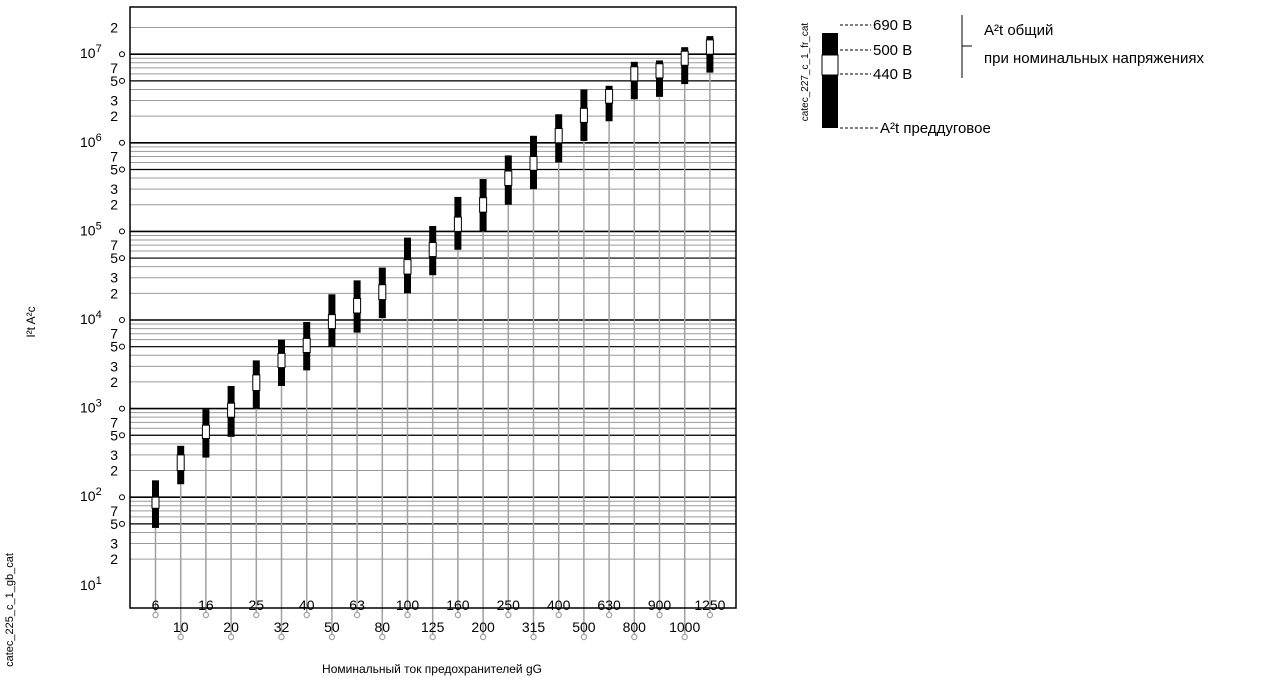 The height and width of the screenshot is (678, 1261). Describe the element at coordinates (181, 627) in the screenshot. I see `x-tick-10: 10` at that location.